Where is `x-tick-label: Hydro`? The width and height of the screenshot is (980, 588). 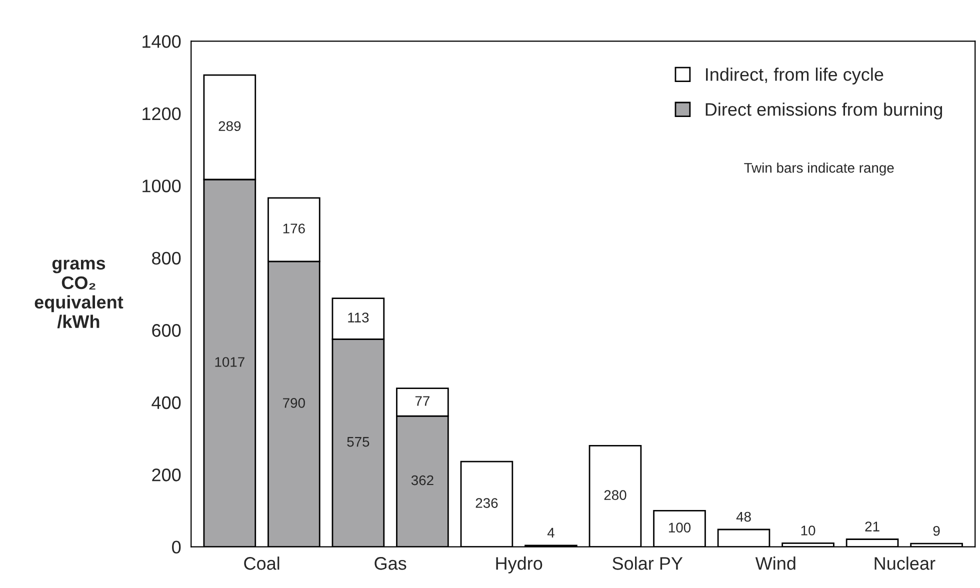
x-tick-label: Hydro is located at coordinates (519, 565).